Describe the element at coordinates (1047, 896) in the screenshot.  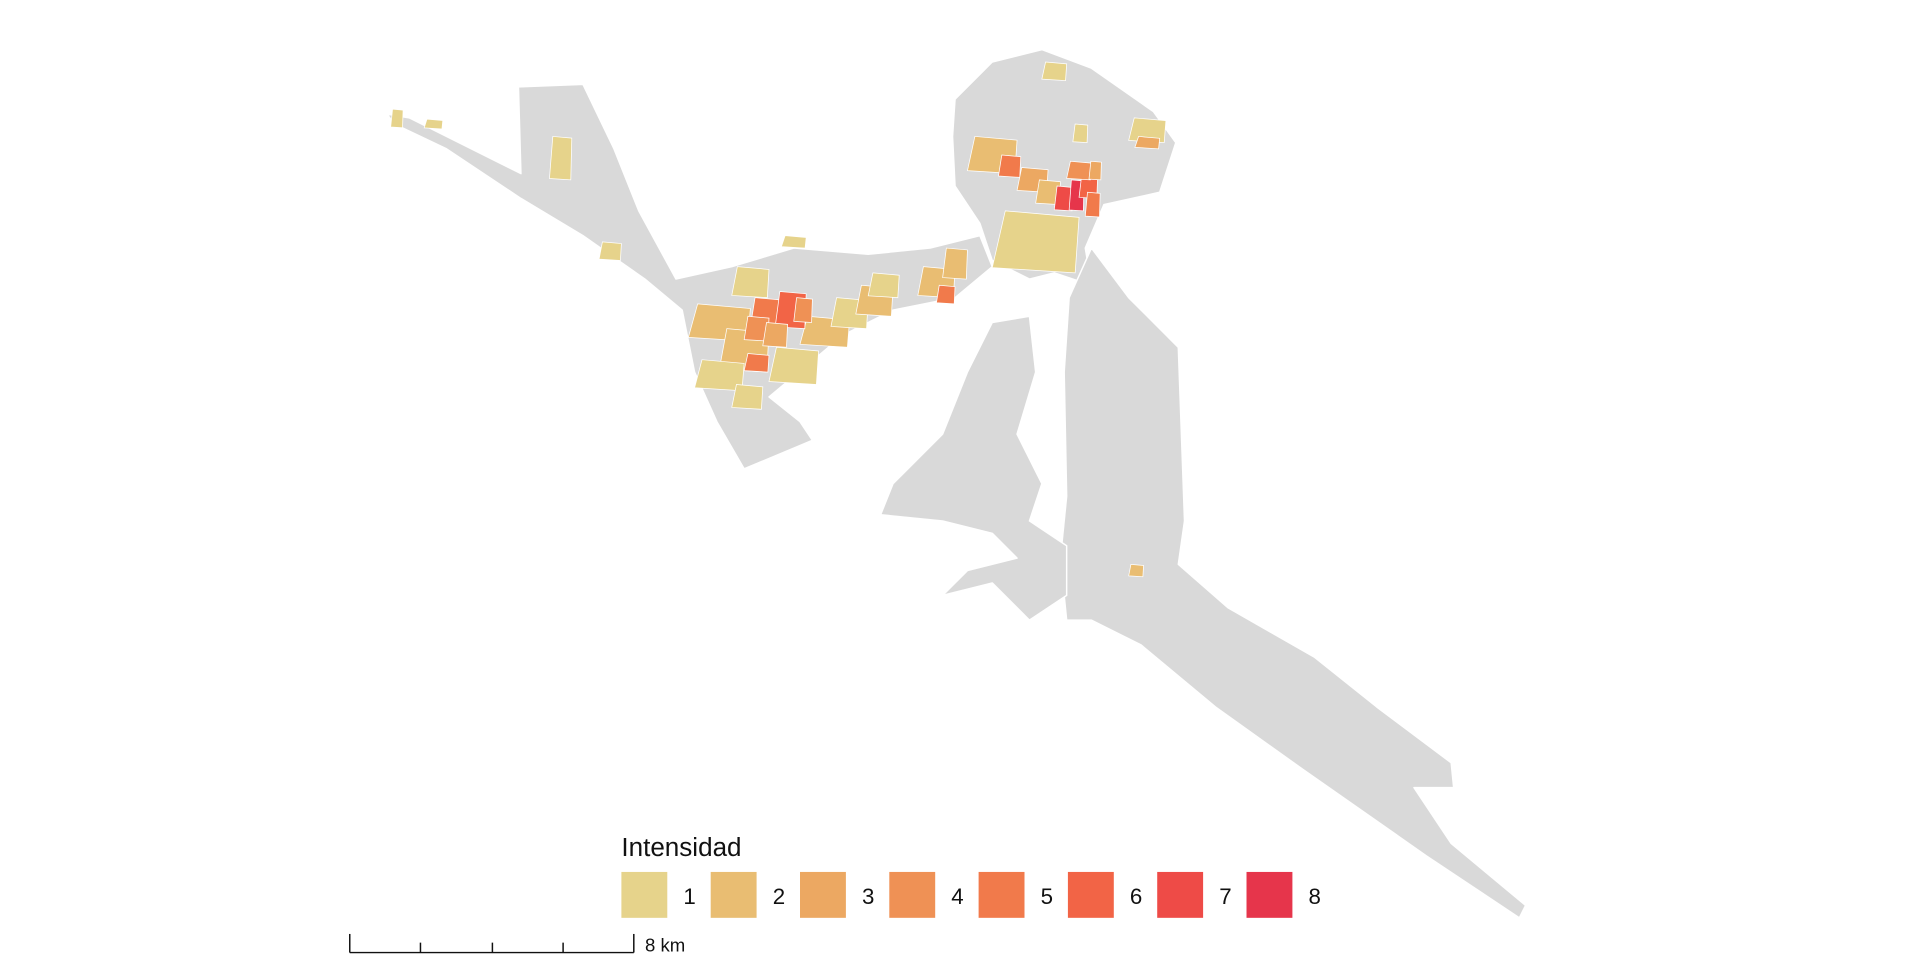
I see `legend-label: 5` at that location.